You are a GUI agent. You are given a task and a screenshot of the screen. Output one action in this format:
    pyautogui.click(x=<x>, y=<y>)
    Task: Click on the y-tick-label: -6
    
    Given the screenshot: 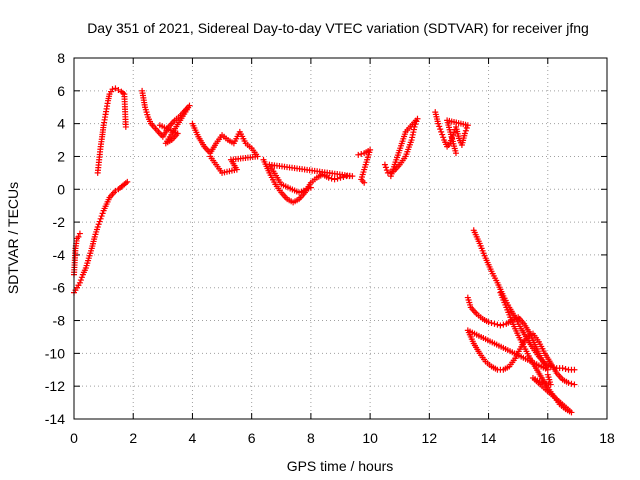 What is the action you would take?
    pyautogui.click(x=59, y=288)
    